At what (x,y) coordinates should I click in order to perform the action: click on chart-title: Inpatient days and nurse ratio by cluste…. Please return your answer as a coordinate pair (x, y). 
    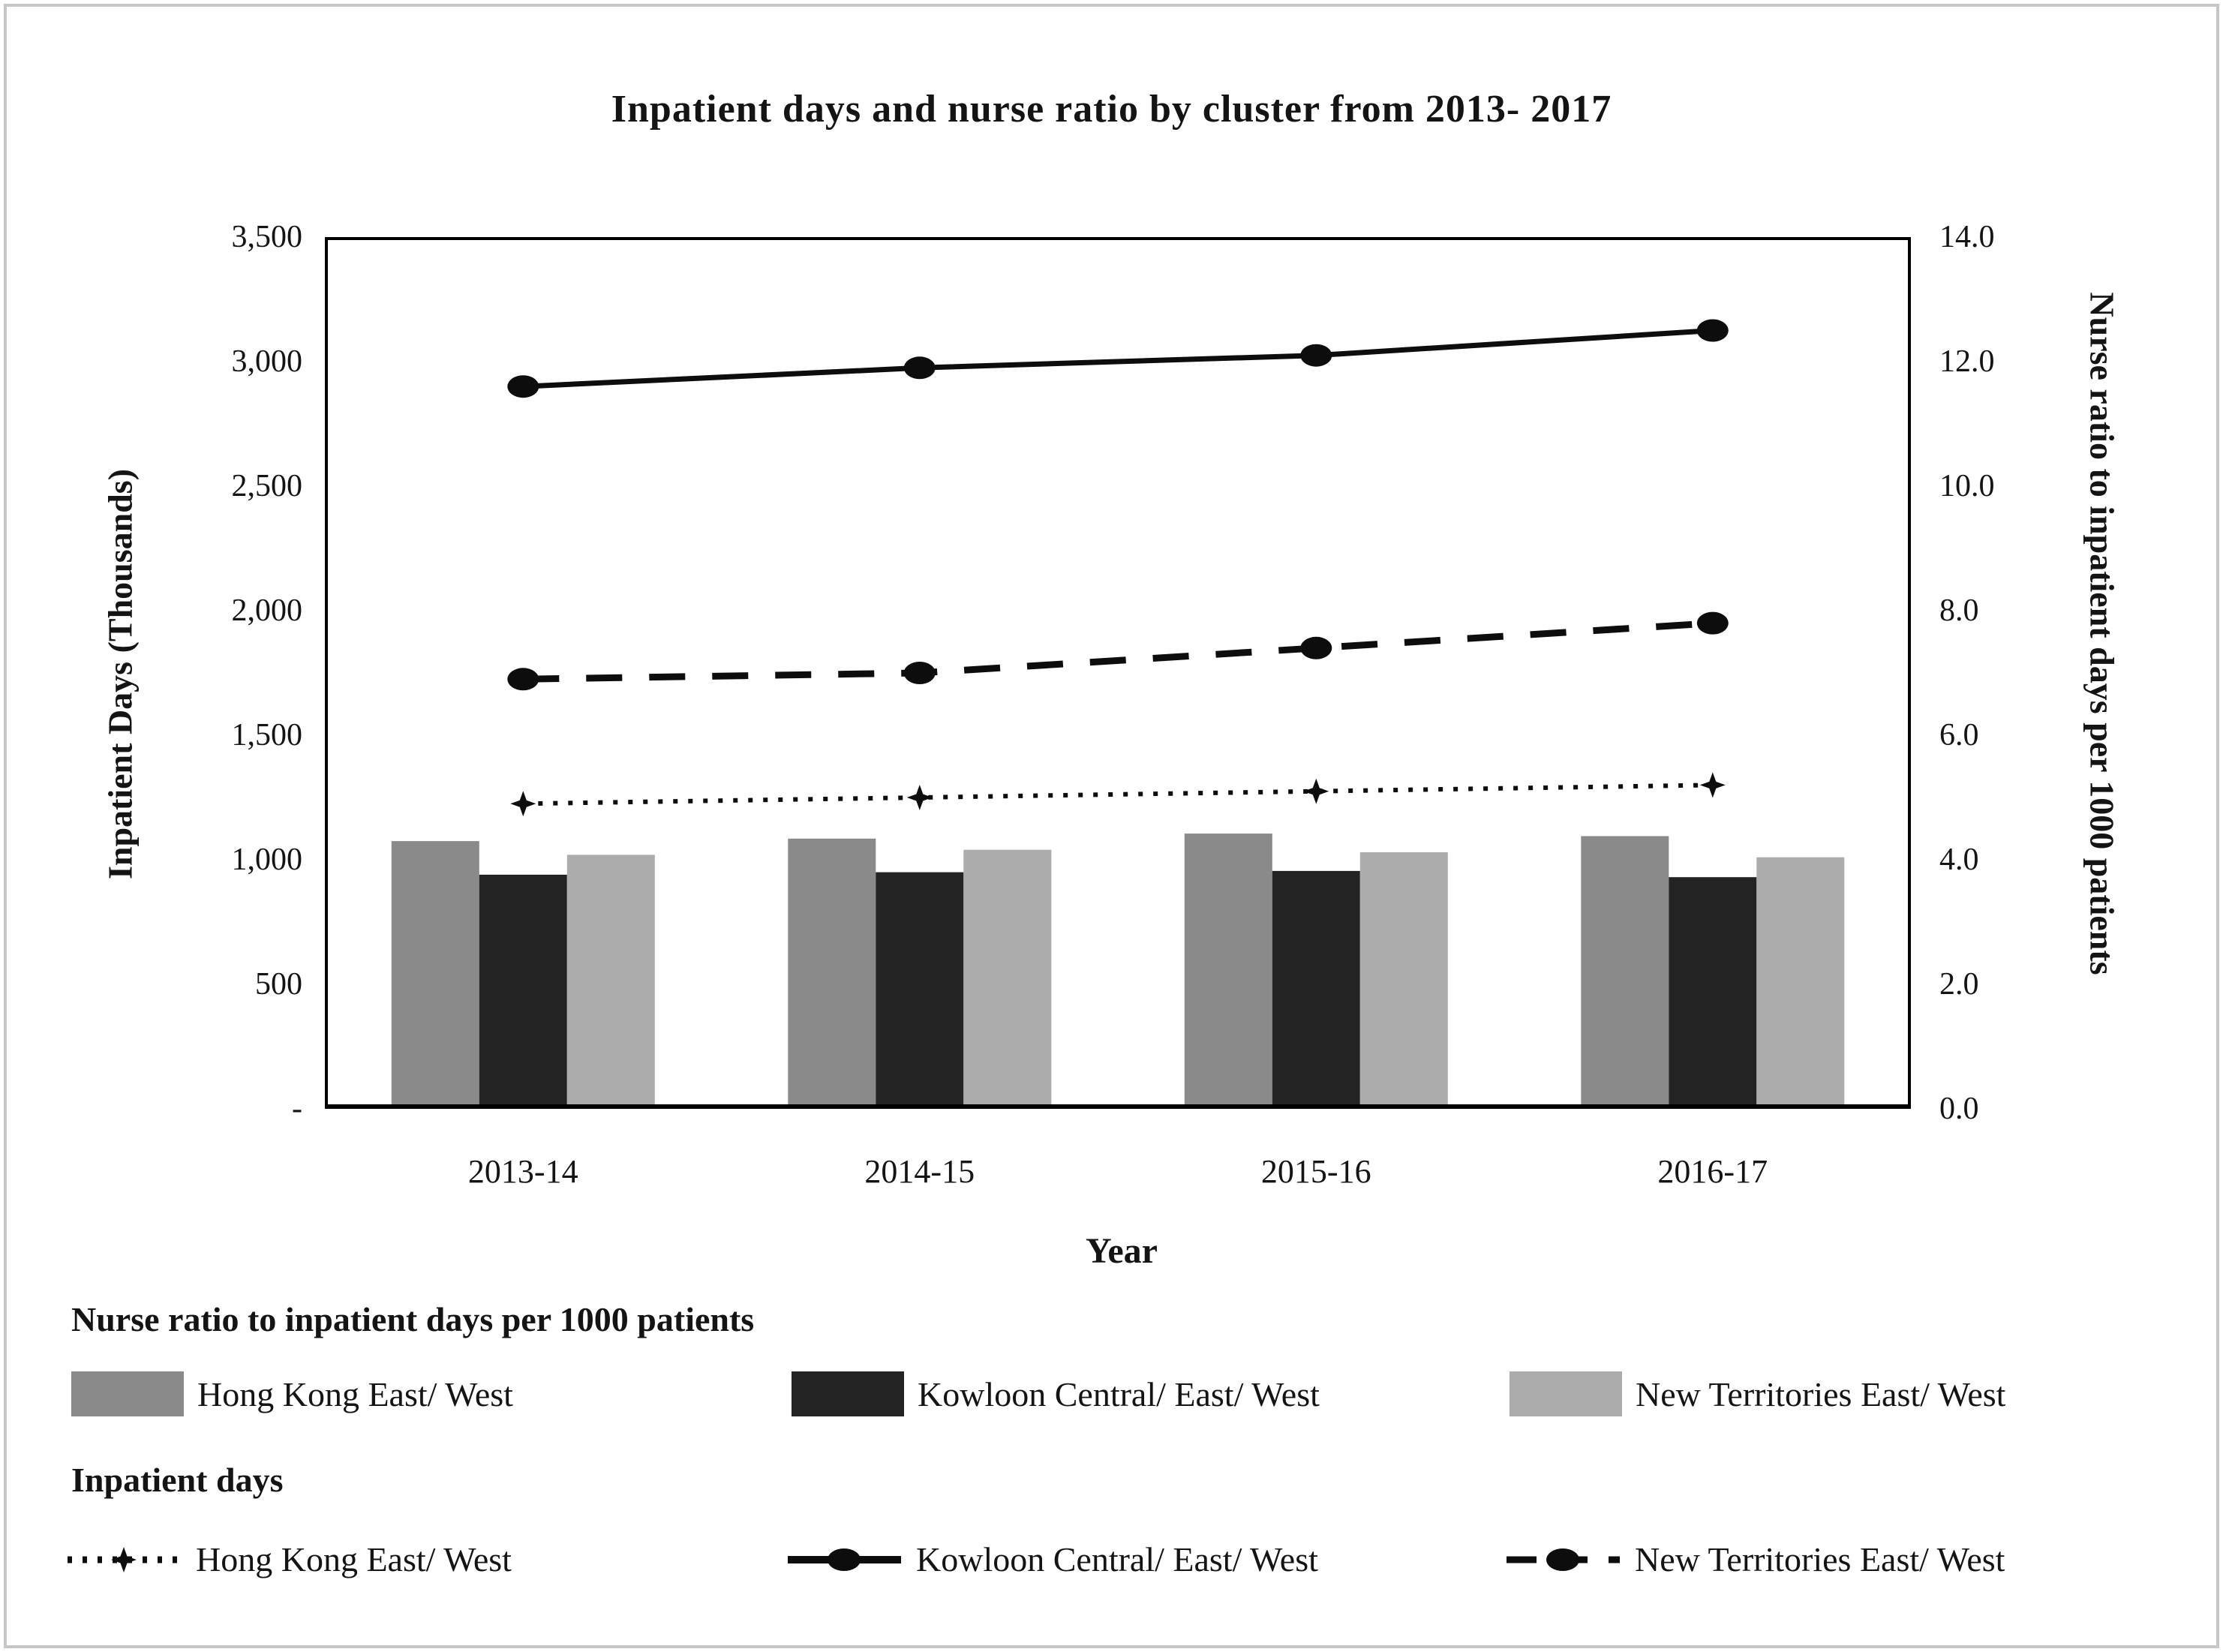
    Looking at the image, I should click on (1111, 109).